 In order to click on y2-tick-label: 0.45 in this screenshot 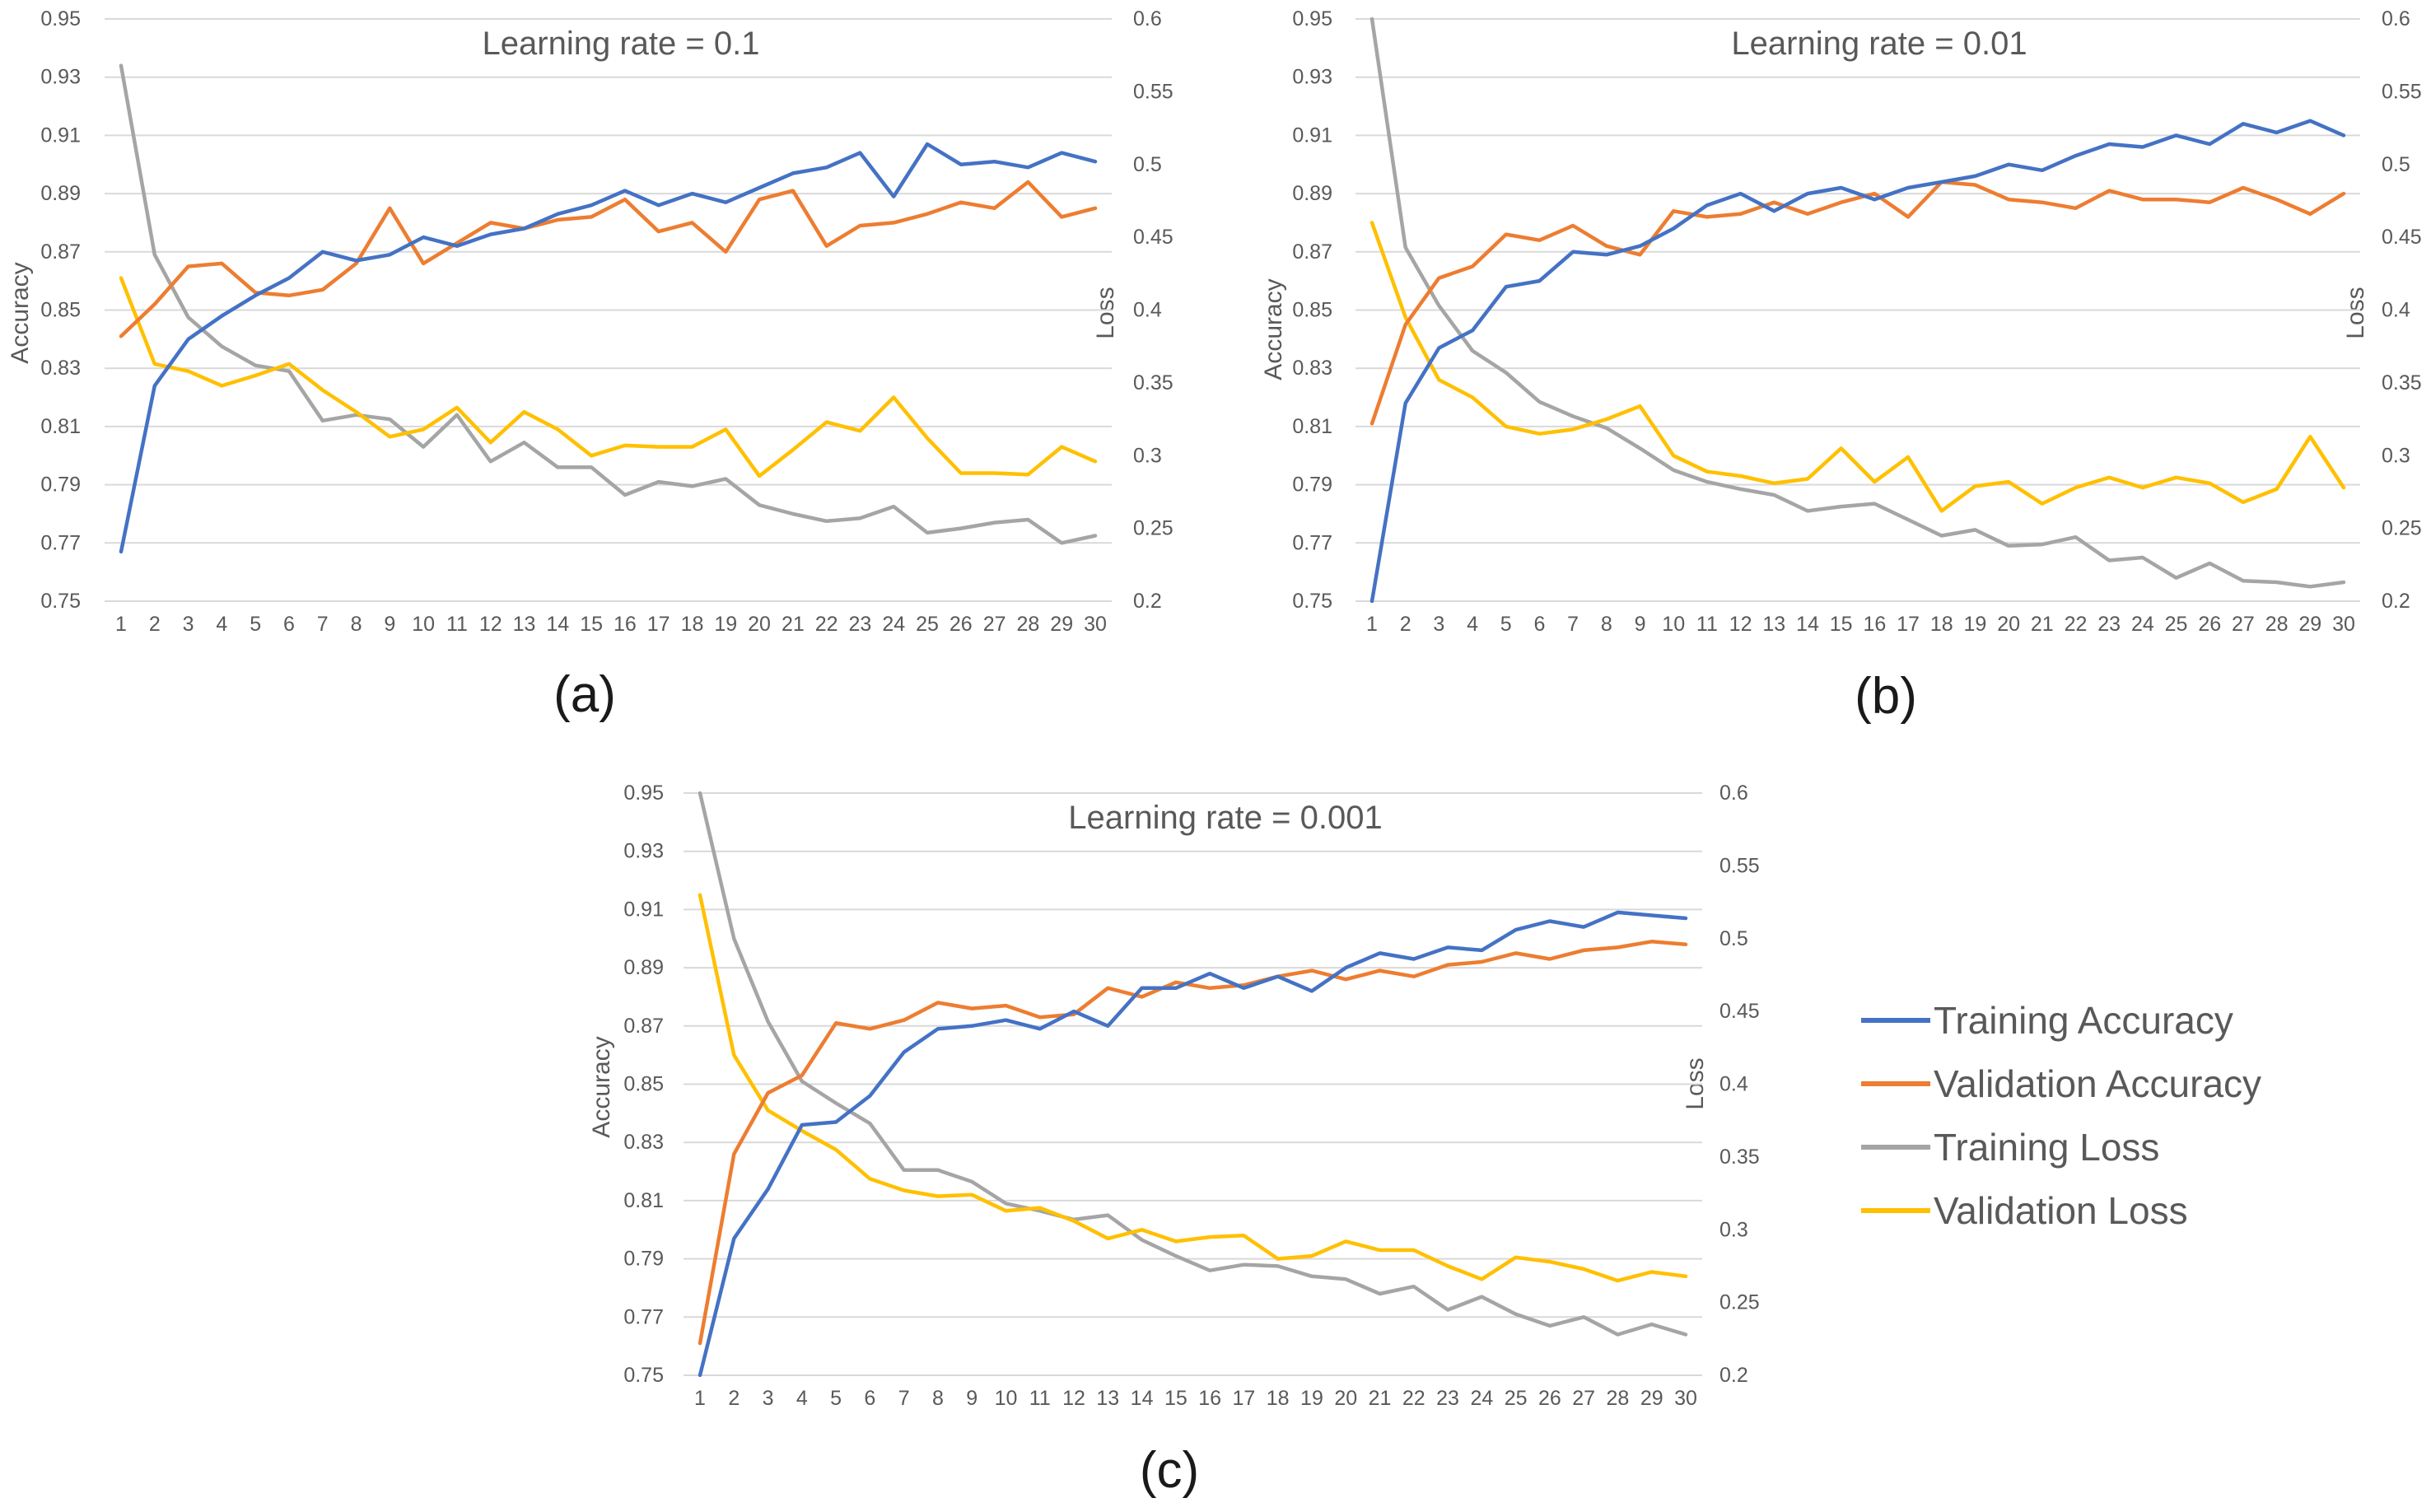, I will do `click(1154, 237)`.